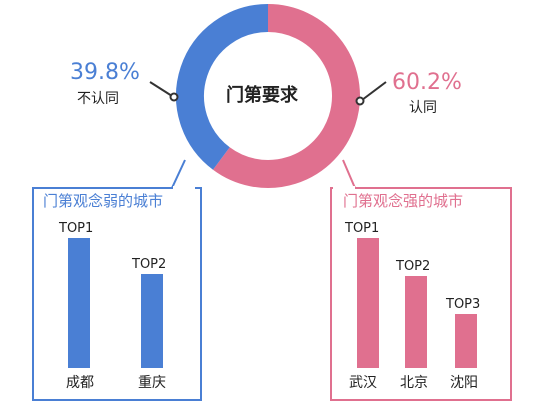 This screenshot has width=540, height=408. What do you see at coordinates (423, 108) in the screenshot?
I see `slice-label-agree: 认同` at bounding box center [423, 108].